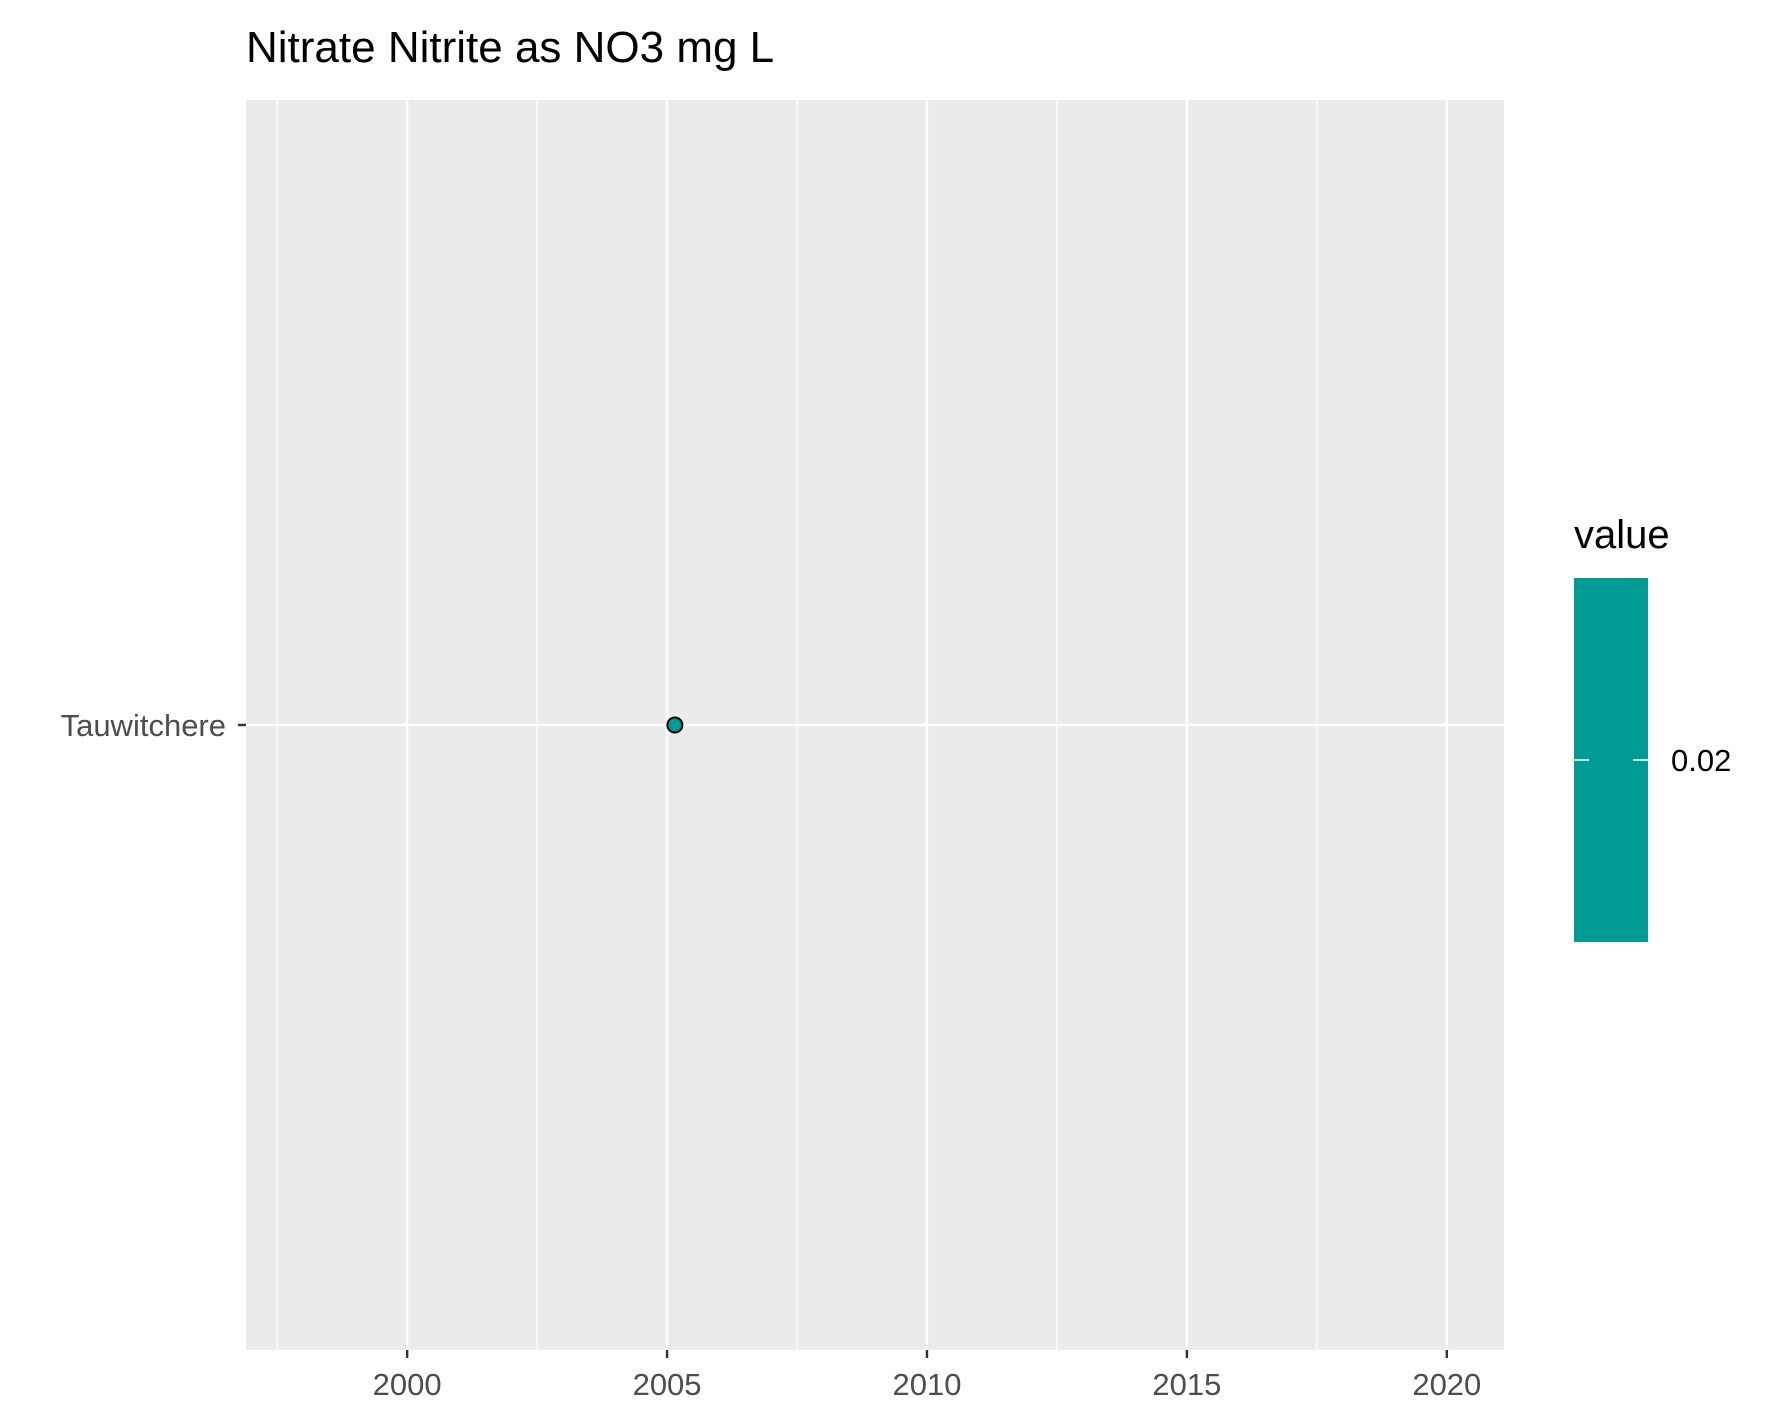  I want to click on data-point, so click(675, 725).